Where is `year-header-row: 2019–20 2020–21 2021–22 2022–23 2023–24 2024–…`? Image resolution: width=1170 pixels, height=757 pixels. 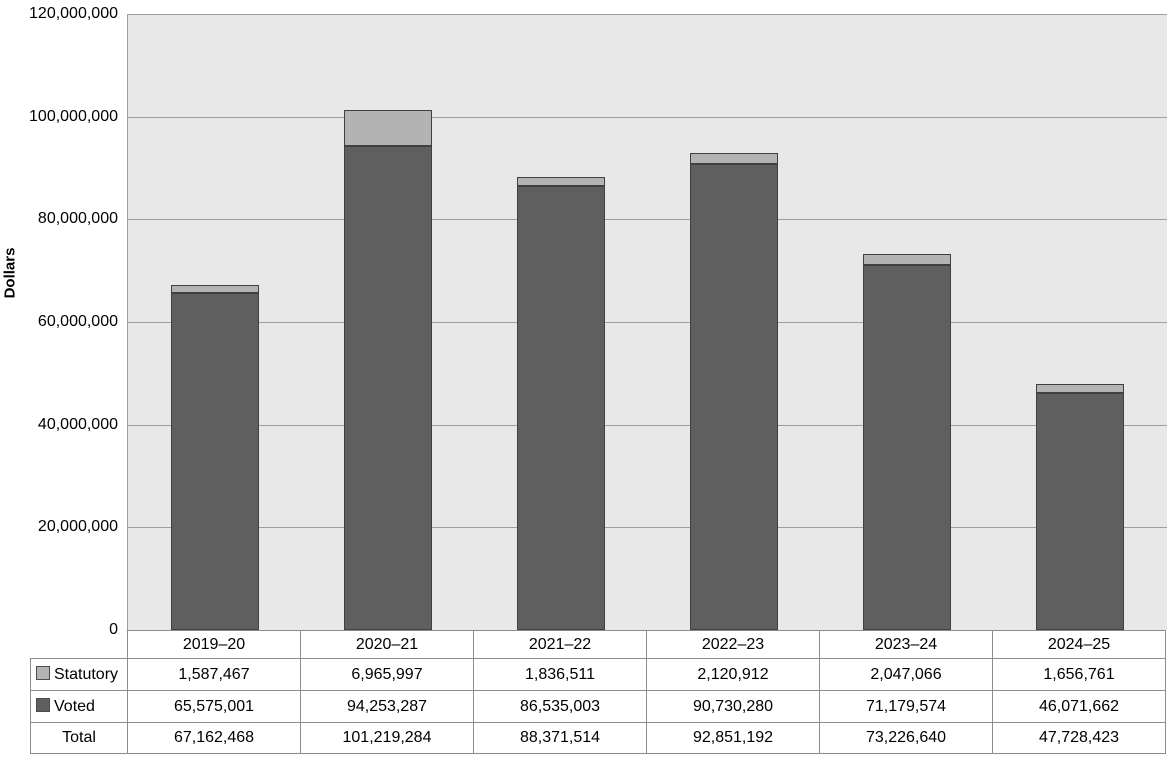
year-header-row: 2019–20 2020–21 2021–22 2022–23 2023–24 2024–… is located at coordinates (598, 644).